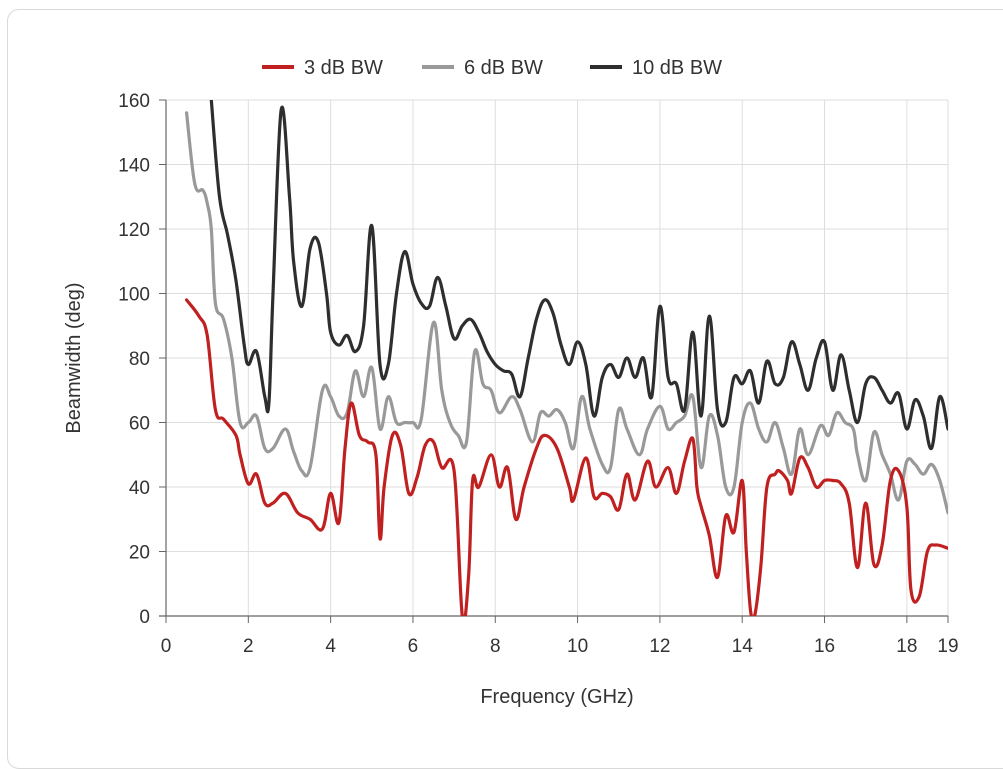 Image resolution: width=1003 pixels, height=769 pixels. What do you see at coordinates (74, 357) in the screenshot?
I see `y-axis-label: Beamwidth (deg)` at bounding box center [74, 357].